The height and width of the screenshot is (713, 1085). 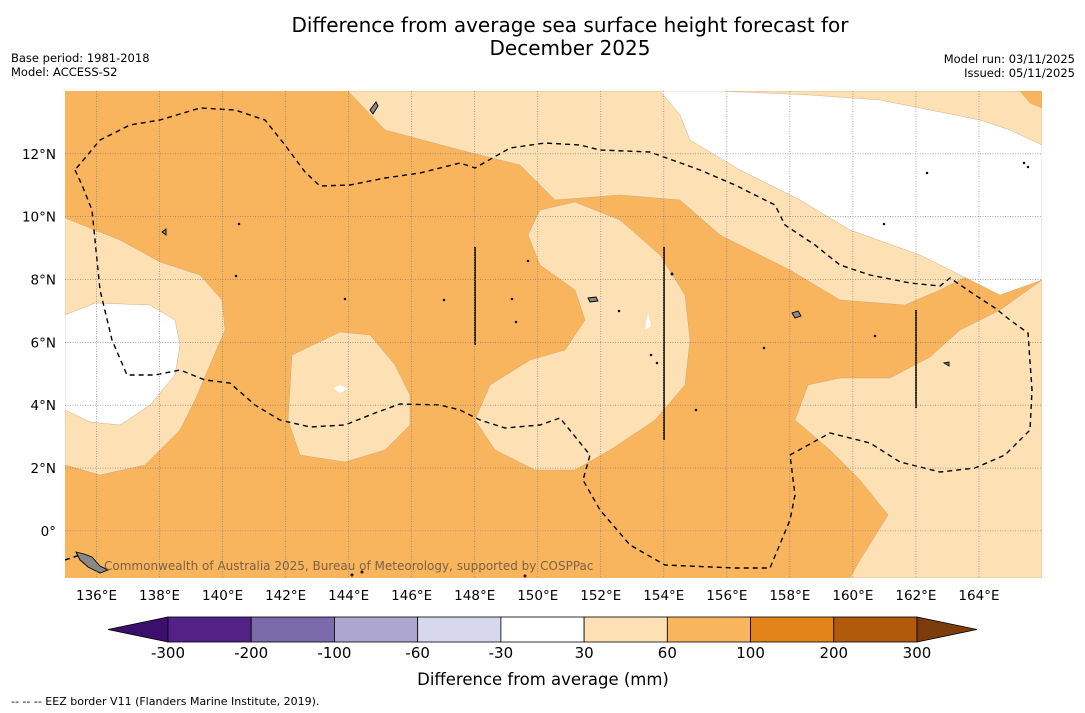 I want to click on latitude-label: 6°N, so click(x=43, y=343).